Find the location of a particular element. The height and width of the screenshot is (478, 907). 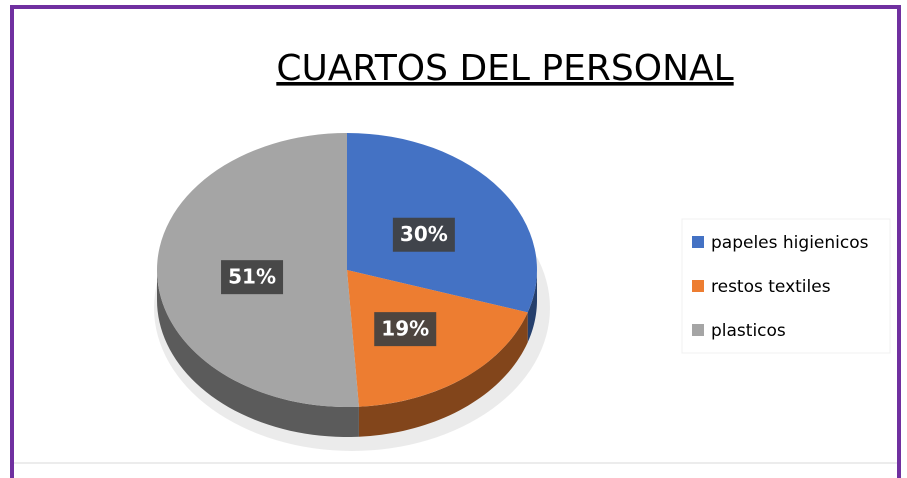

data-label: 30% is located at coordinates (424, 234).